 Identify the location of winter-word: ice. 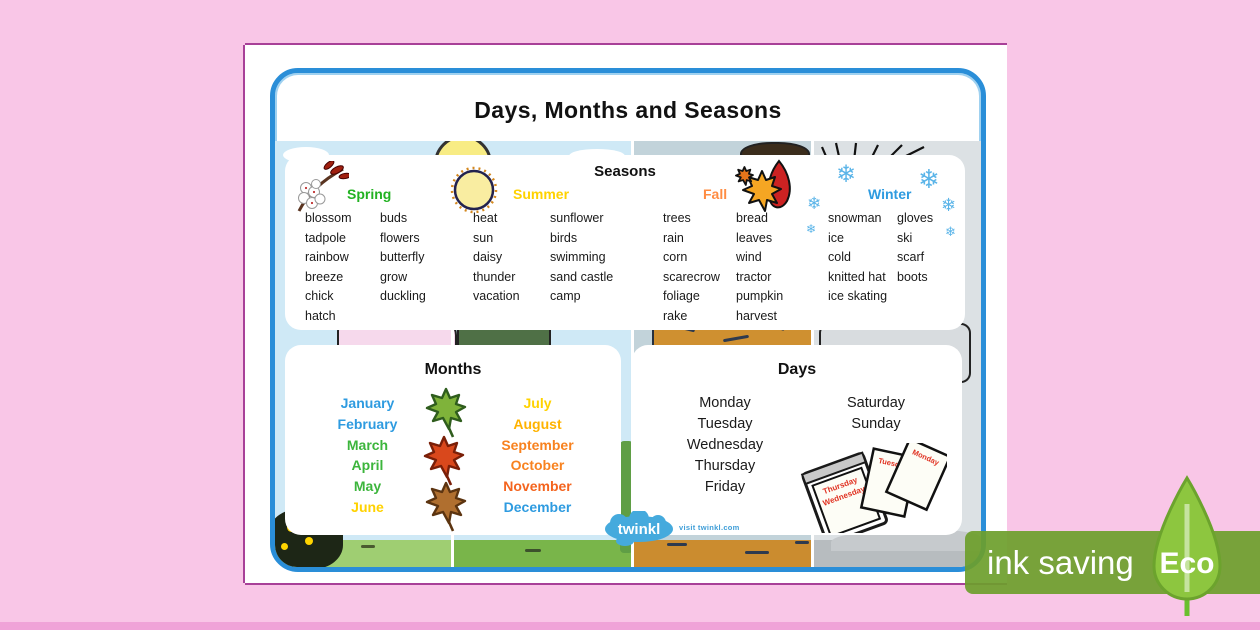
(836, 237).